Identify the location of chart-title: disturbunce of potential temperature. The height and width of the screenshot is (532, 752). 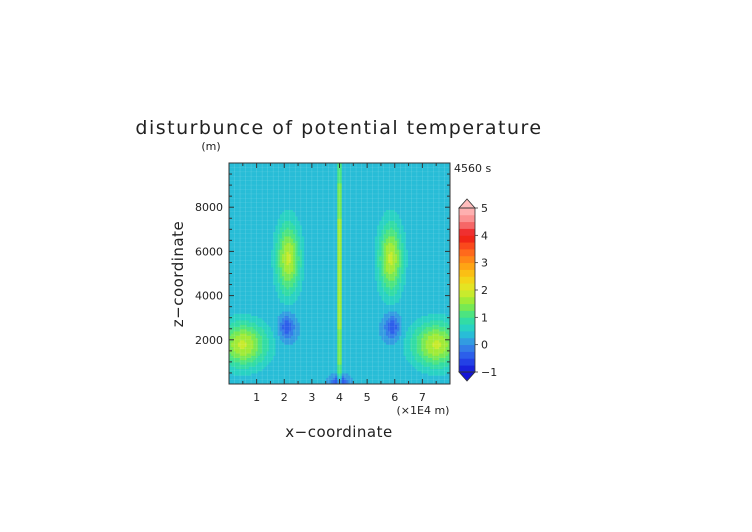
(338, 128).